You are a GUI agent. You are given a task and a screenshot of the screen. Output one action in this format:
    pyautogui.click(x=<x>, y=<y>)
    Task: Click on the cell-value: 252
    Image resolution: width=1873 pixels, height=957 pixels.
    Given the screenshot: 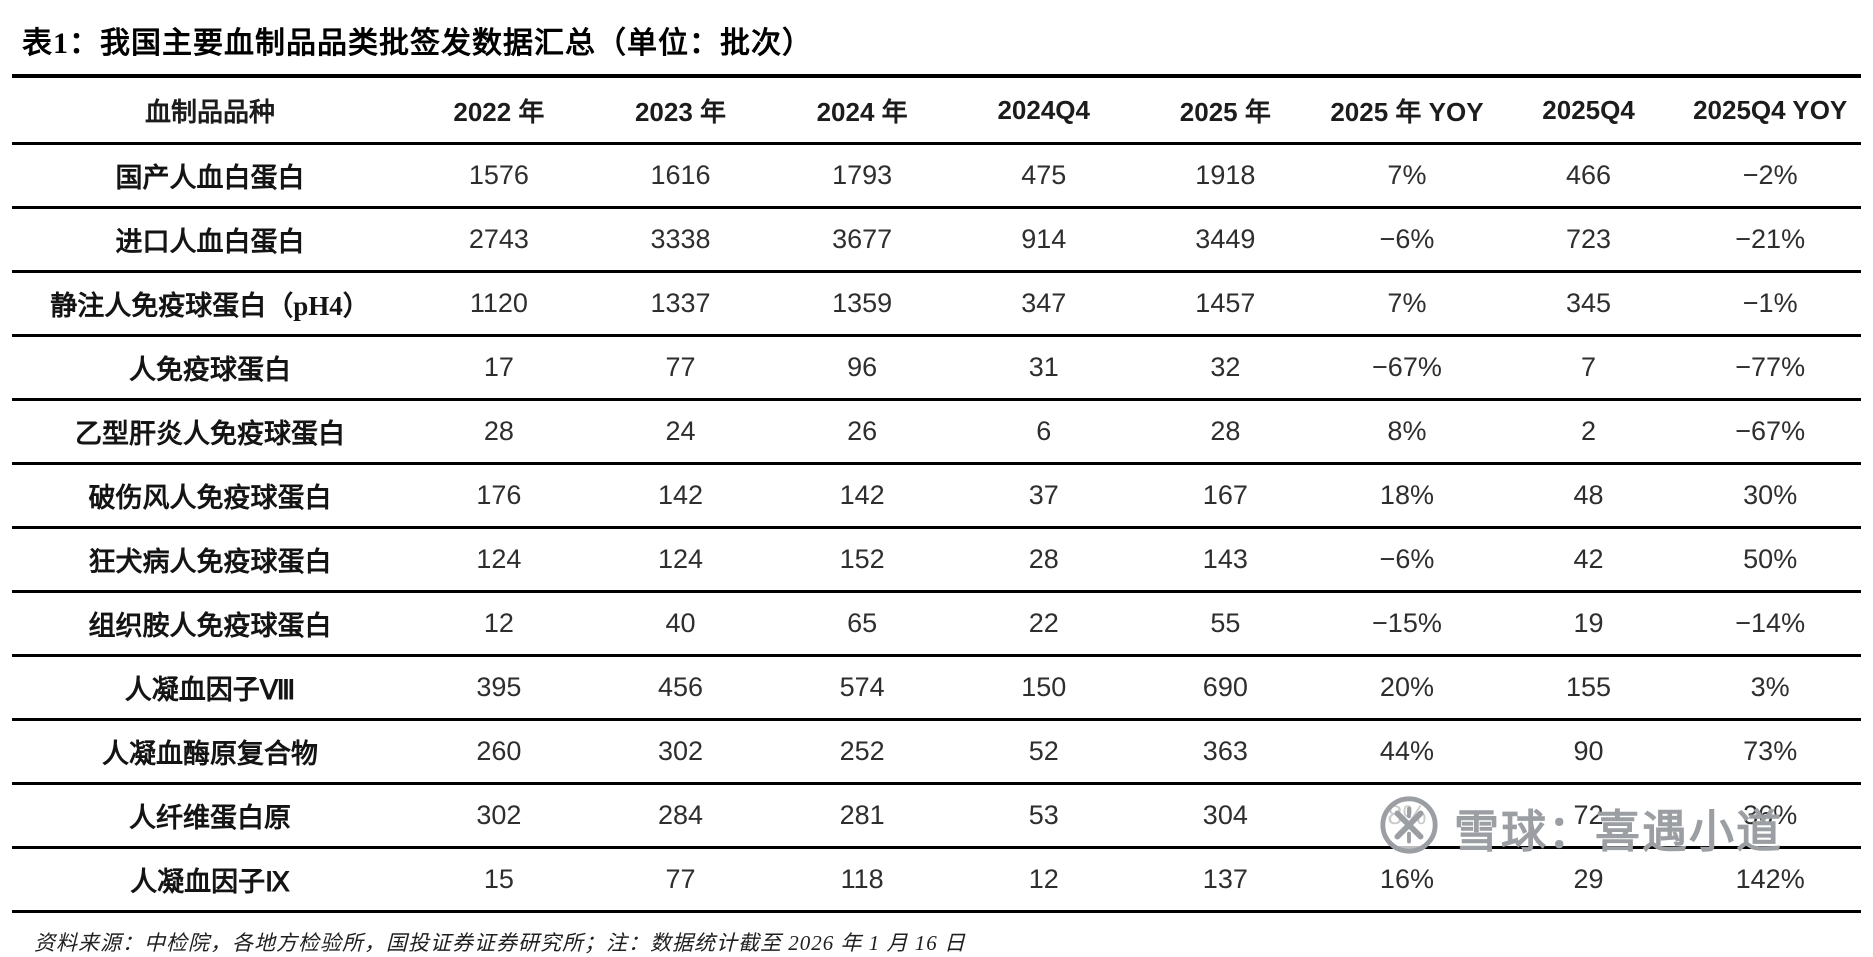 What is the action you would take?
    pyautogui.click(x=862, y=751)
    